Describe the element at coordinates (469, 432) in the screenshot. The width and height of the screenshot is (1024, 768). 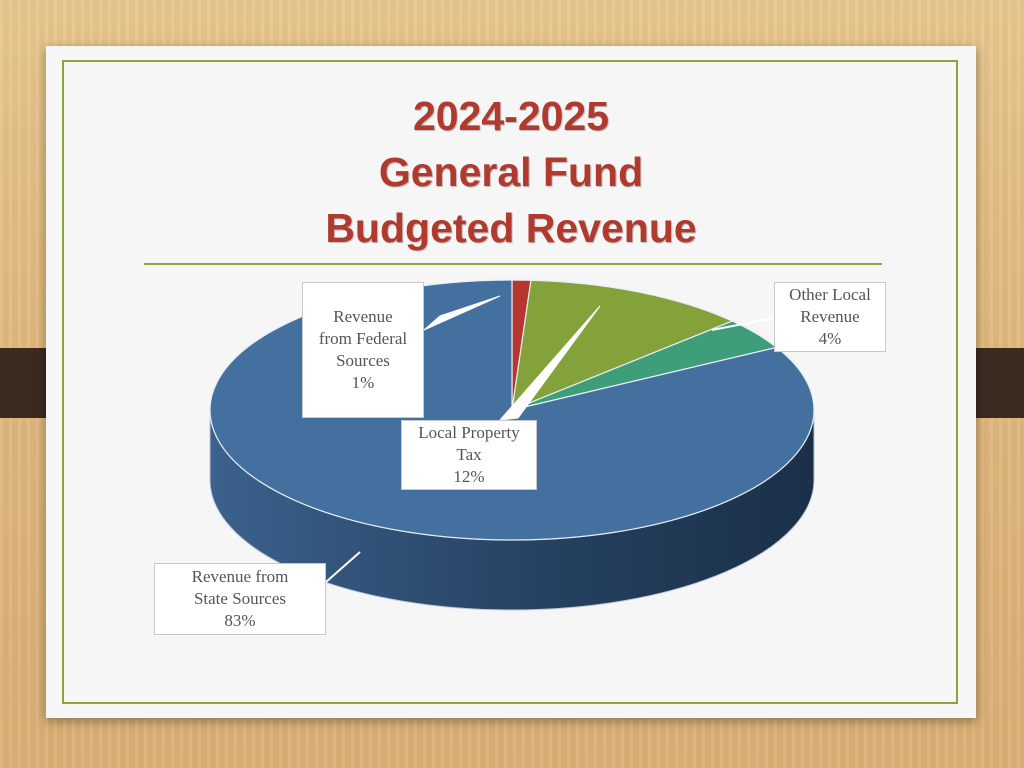
I see `property-name-line-1: Local Property` at that location.